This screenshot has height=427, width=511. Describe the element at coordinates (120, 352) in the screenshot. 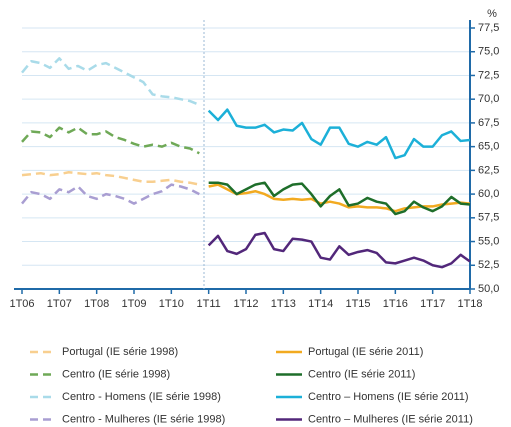

I see `legend-label: Portugal (IE série 1998)` at that location.